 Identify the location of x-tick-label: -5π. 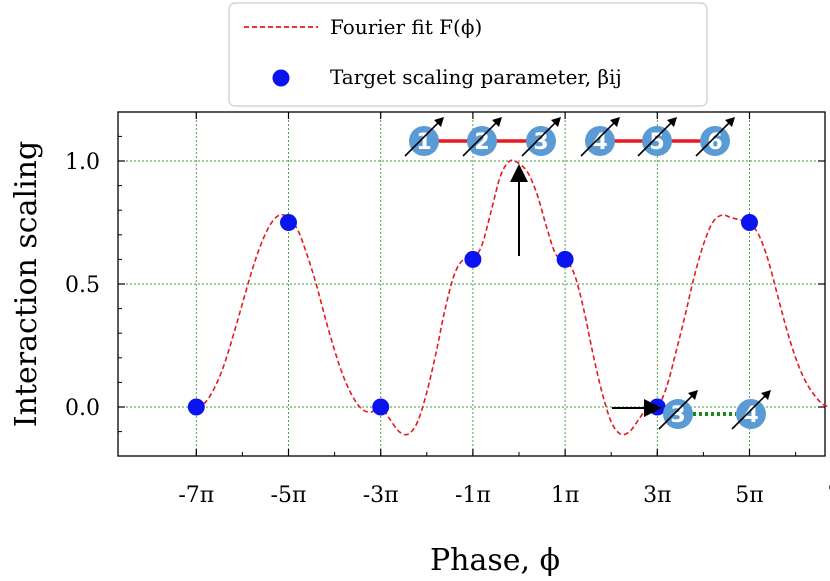
(289, 495).